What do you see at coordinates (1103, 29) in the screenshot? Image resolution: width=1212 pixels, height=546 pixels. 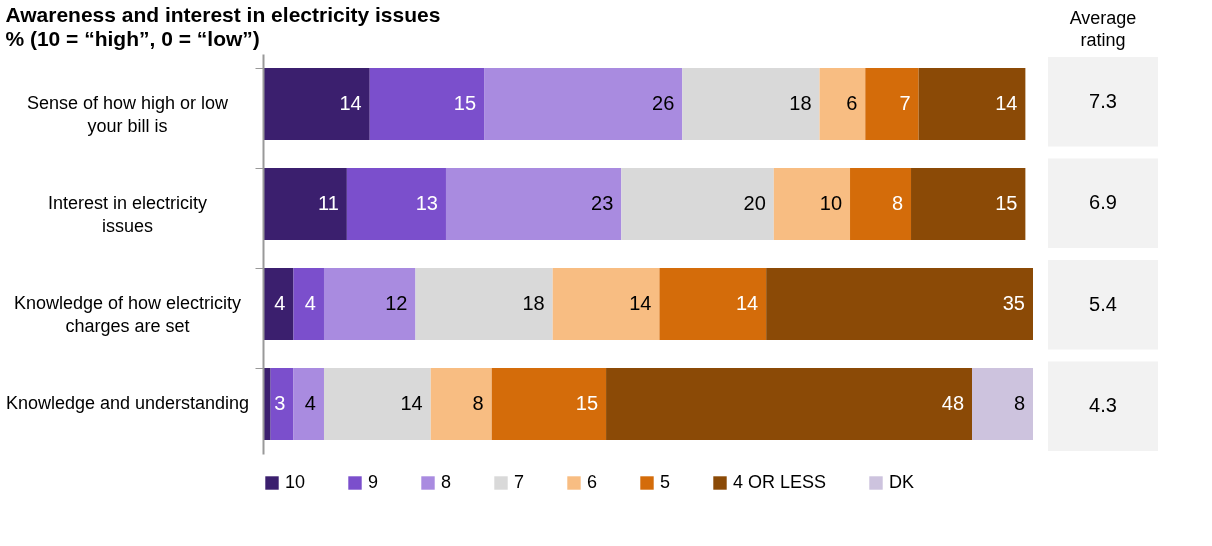 I see `text: Average rating` at bounding box center [1103, 29].